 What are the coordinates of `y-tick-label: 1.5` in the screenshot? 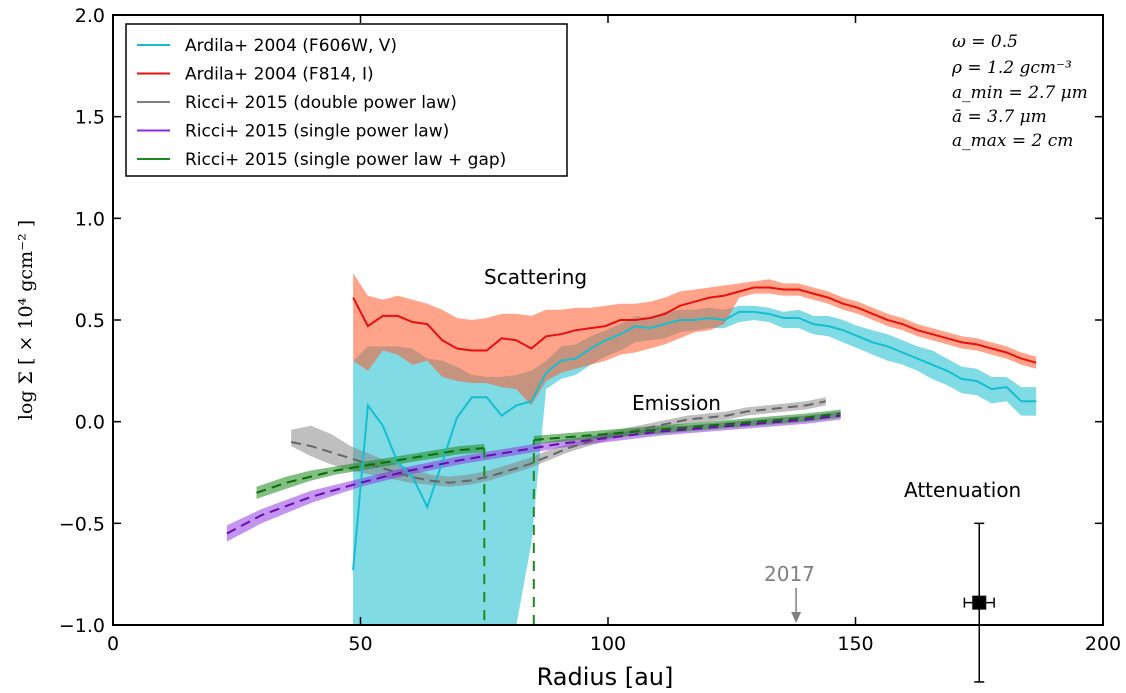 It's located at (90, 118).